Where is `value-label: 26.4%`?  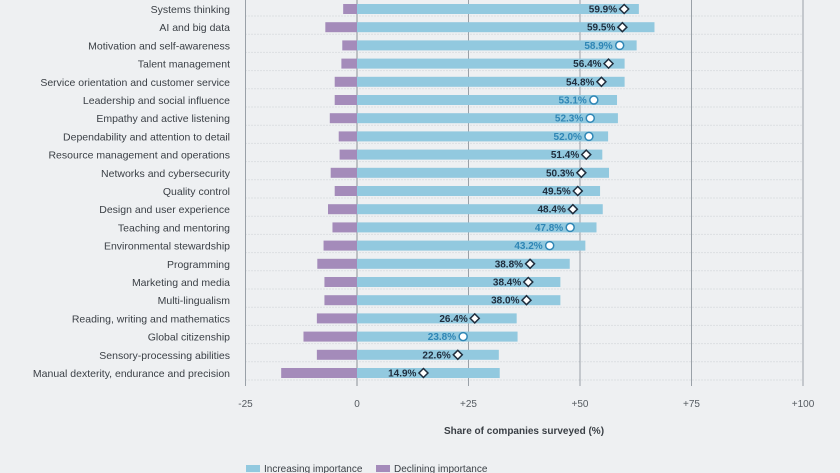
value-label: 26.4% is located at coordinates (453, 319).